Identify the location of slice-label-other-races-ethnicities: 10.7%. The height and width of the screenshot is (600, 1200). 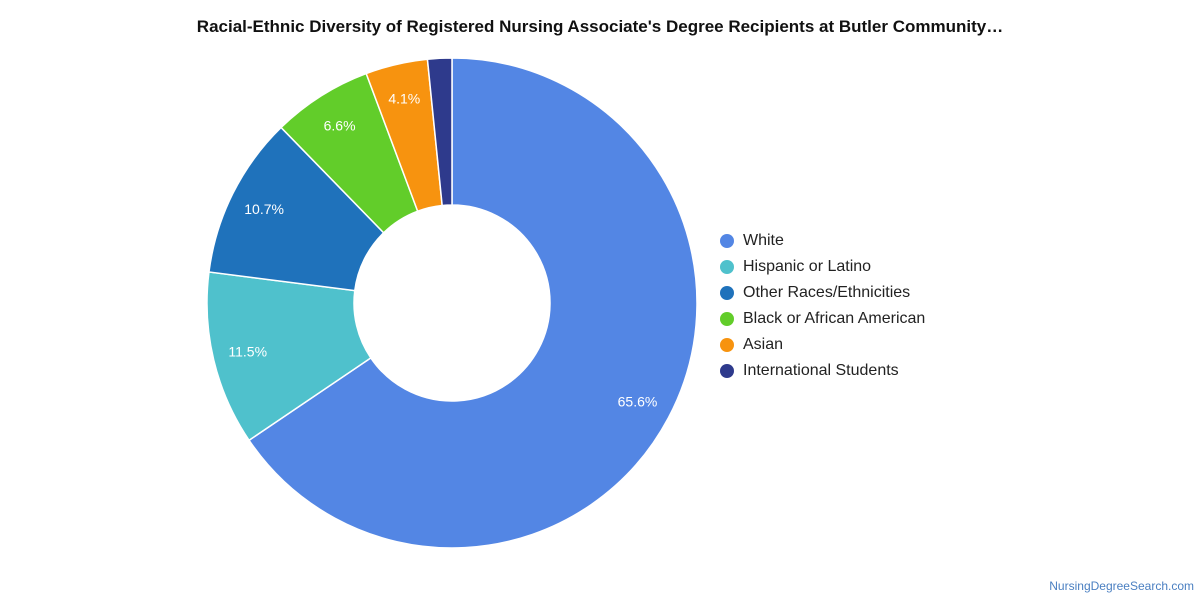
(264, 209).